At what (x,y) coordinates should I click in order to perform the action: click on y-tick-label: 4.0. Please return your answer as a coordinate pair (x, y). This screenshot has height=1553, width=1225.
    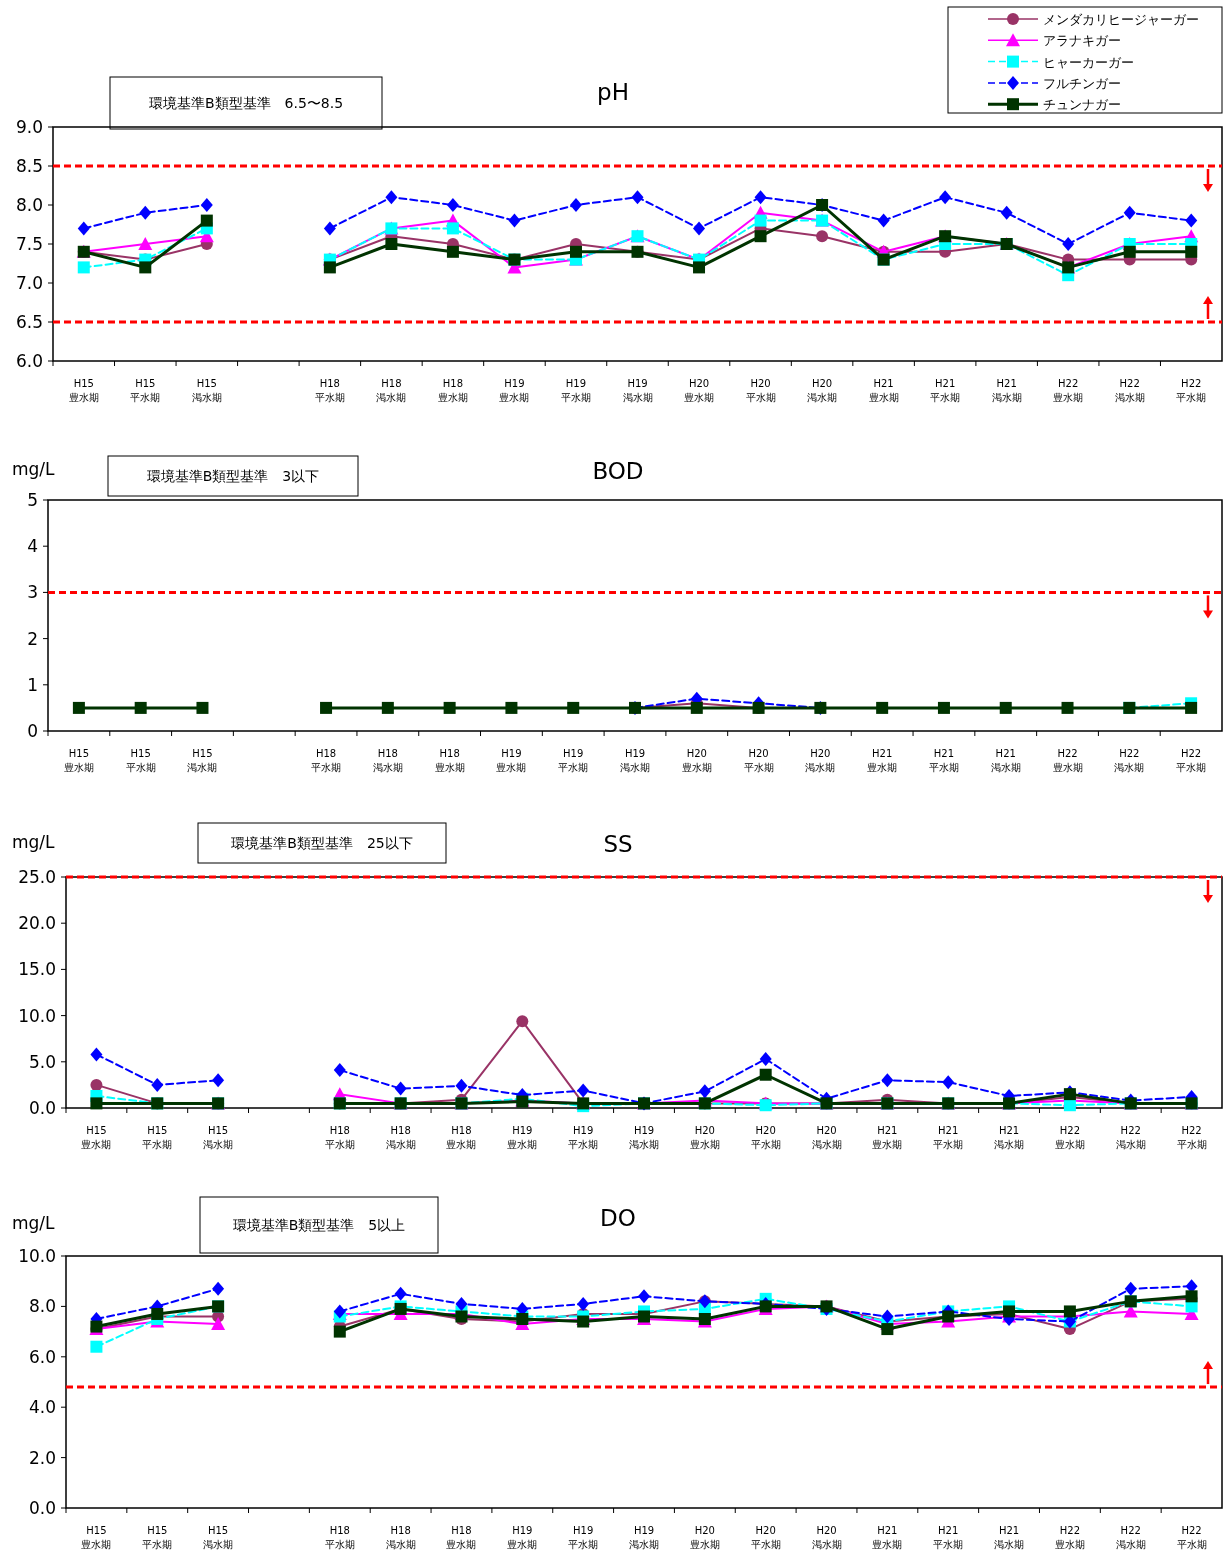
    Looking at the image, I should click on (42, 1407).